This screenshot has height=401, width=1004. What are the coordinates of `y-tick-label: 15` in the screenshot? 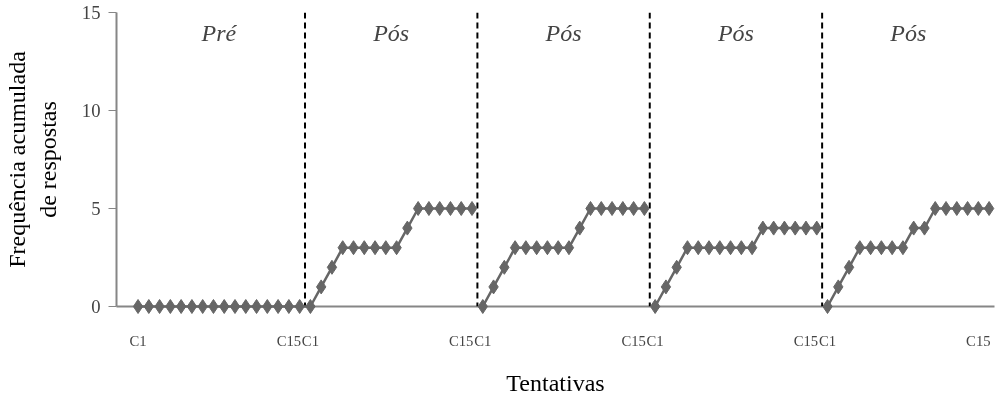 It's located at (91, 12).